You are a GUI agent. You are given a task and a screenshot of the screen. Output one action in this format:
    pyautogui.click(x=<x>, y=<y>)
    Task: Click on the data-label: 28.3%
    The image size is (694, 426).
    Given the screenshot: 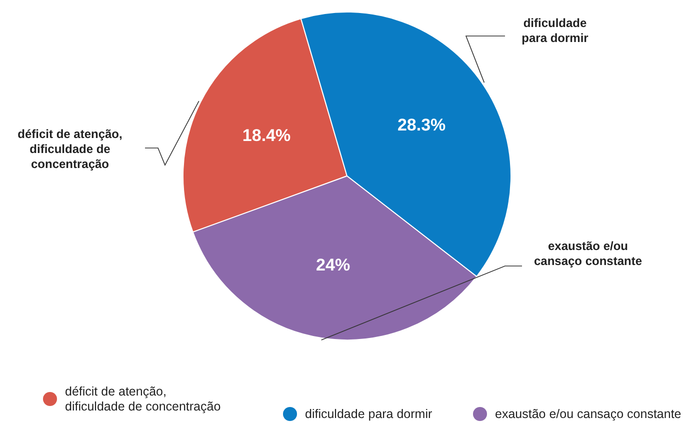 What is the action you would take?
    pyautogui.click(x=421, y=125)
    